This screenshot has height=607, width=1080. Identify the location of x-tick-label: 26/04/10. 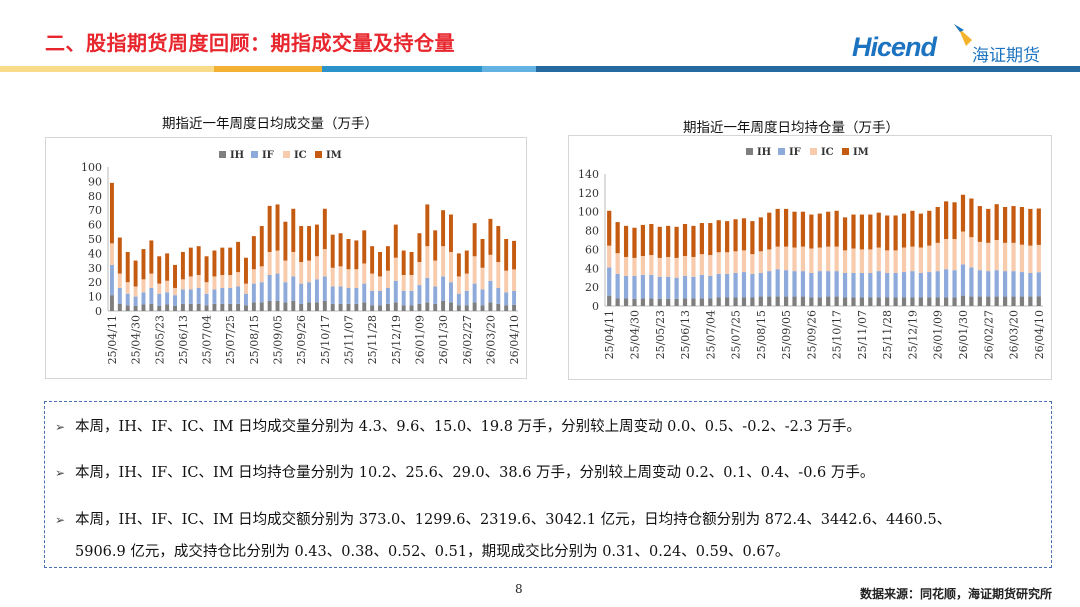
(1039, 334).